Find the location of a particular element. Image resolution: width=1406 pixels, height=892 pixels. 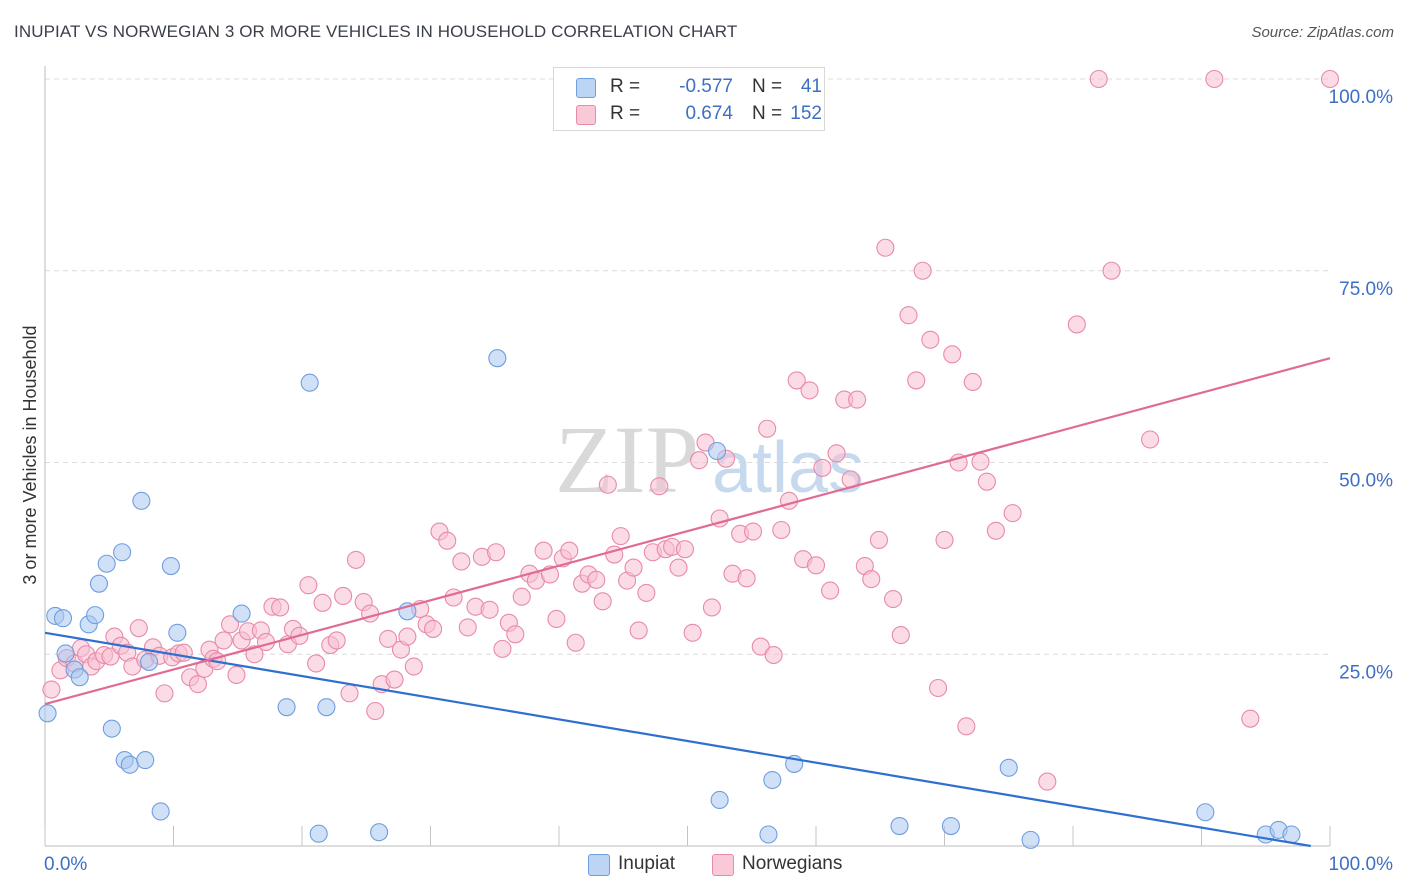

x-tick-label: 0.0% is located at coordinates (65, 864).